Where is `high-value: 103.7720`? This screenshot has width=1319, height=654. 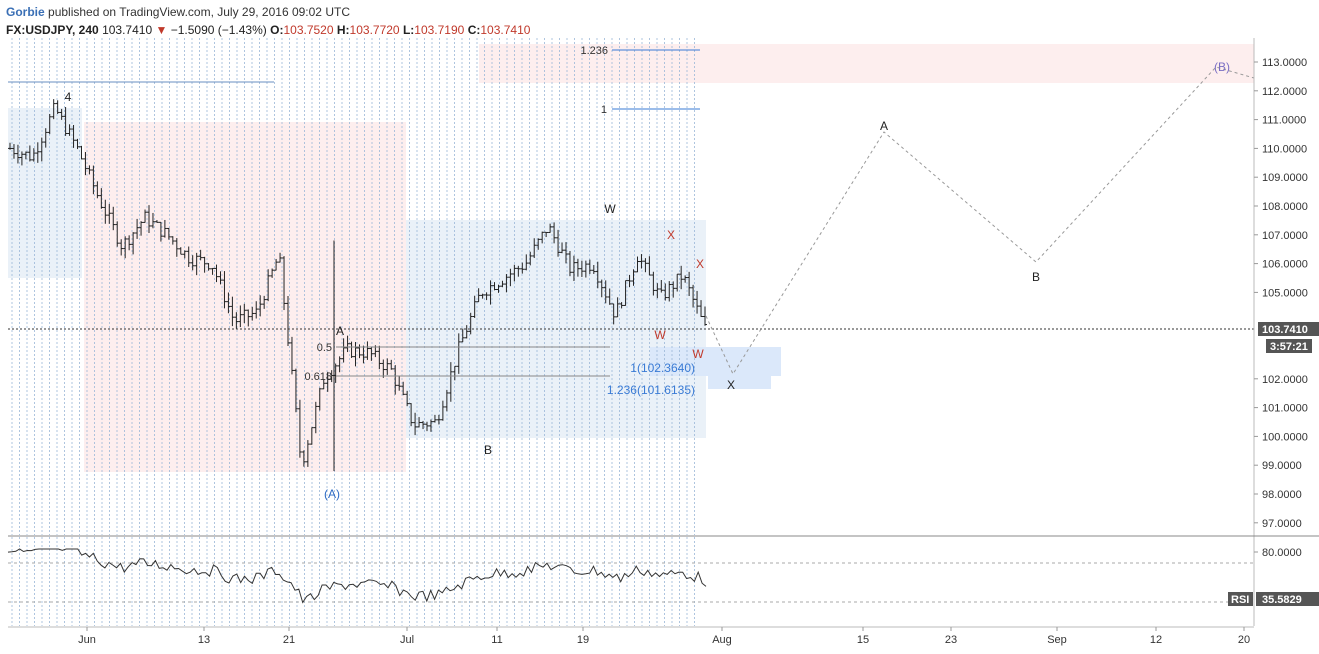 high-value: 103.7720 is located at coordinates (374, 30).